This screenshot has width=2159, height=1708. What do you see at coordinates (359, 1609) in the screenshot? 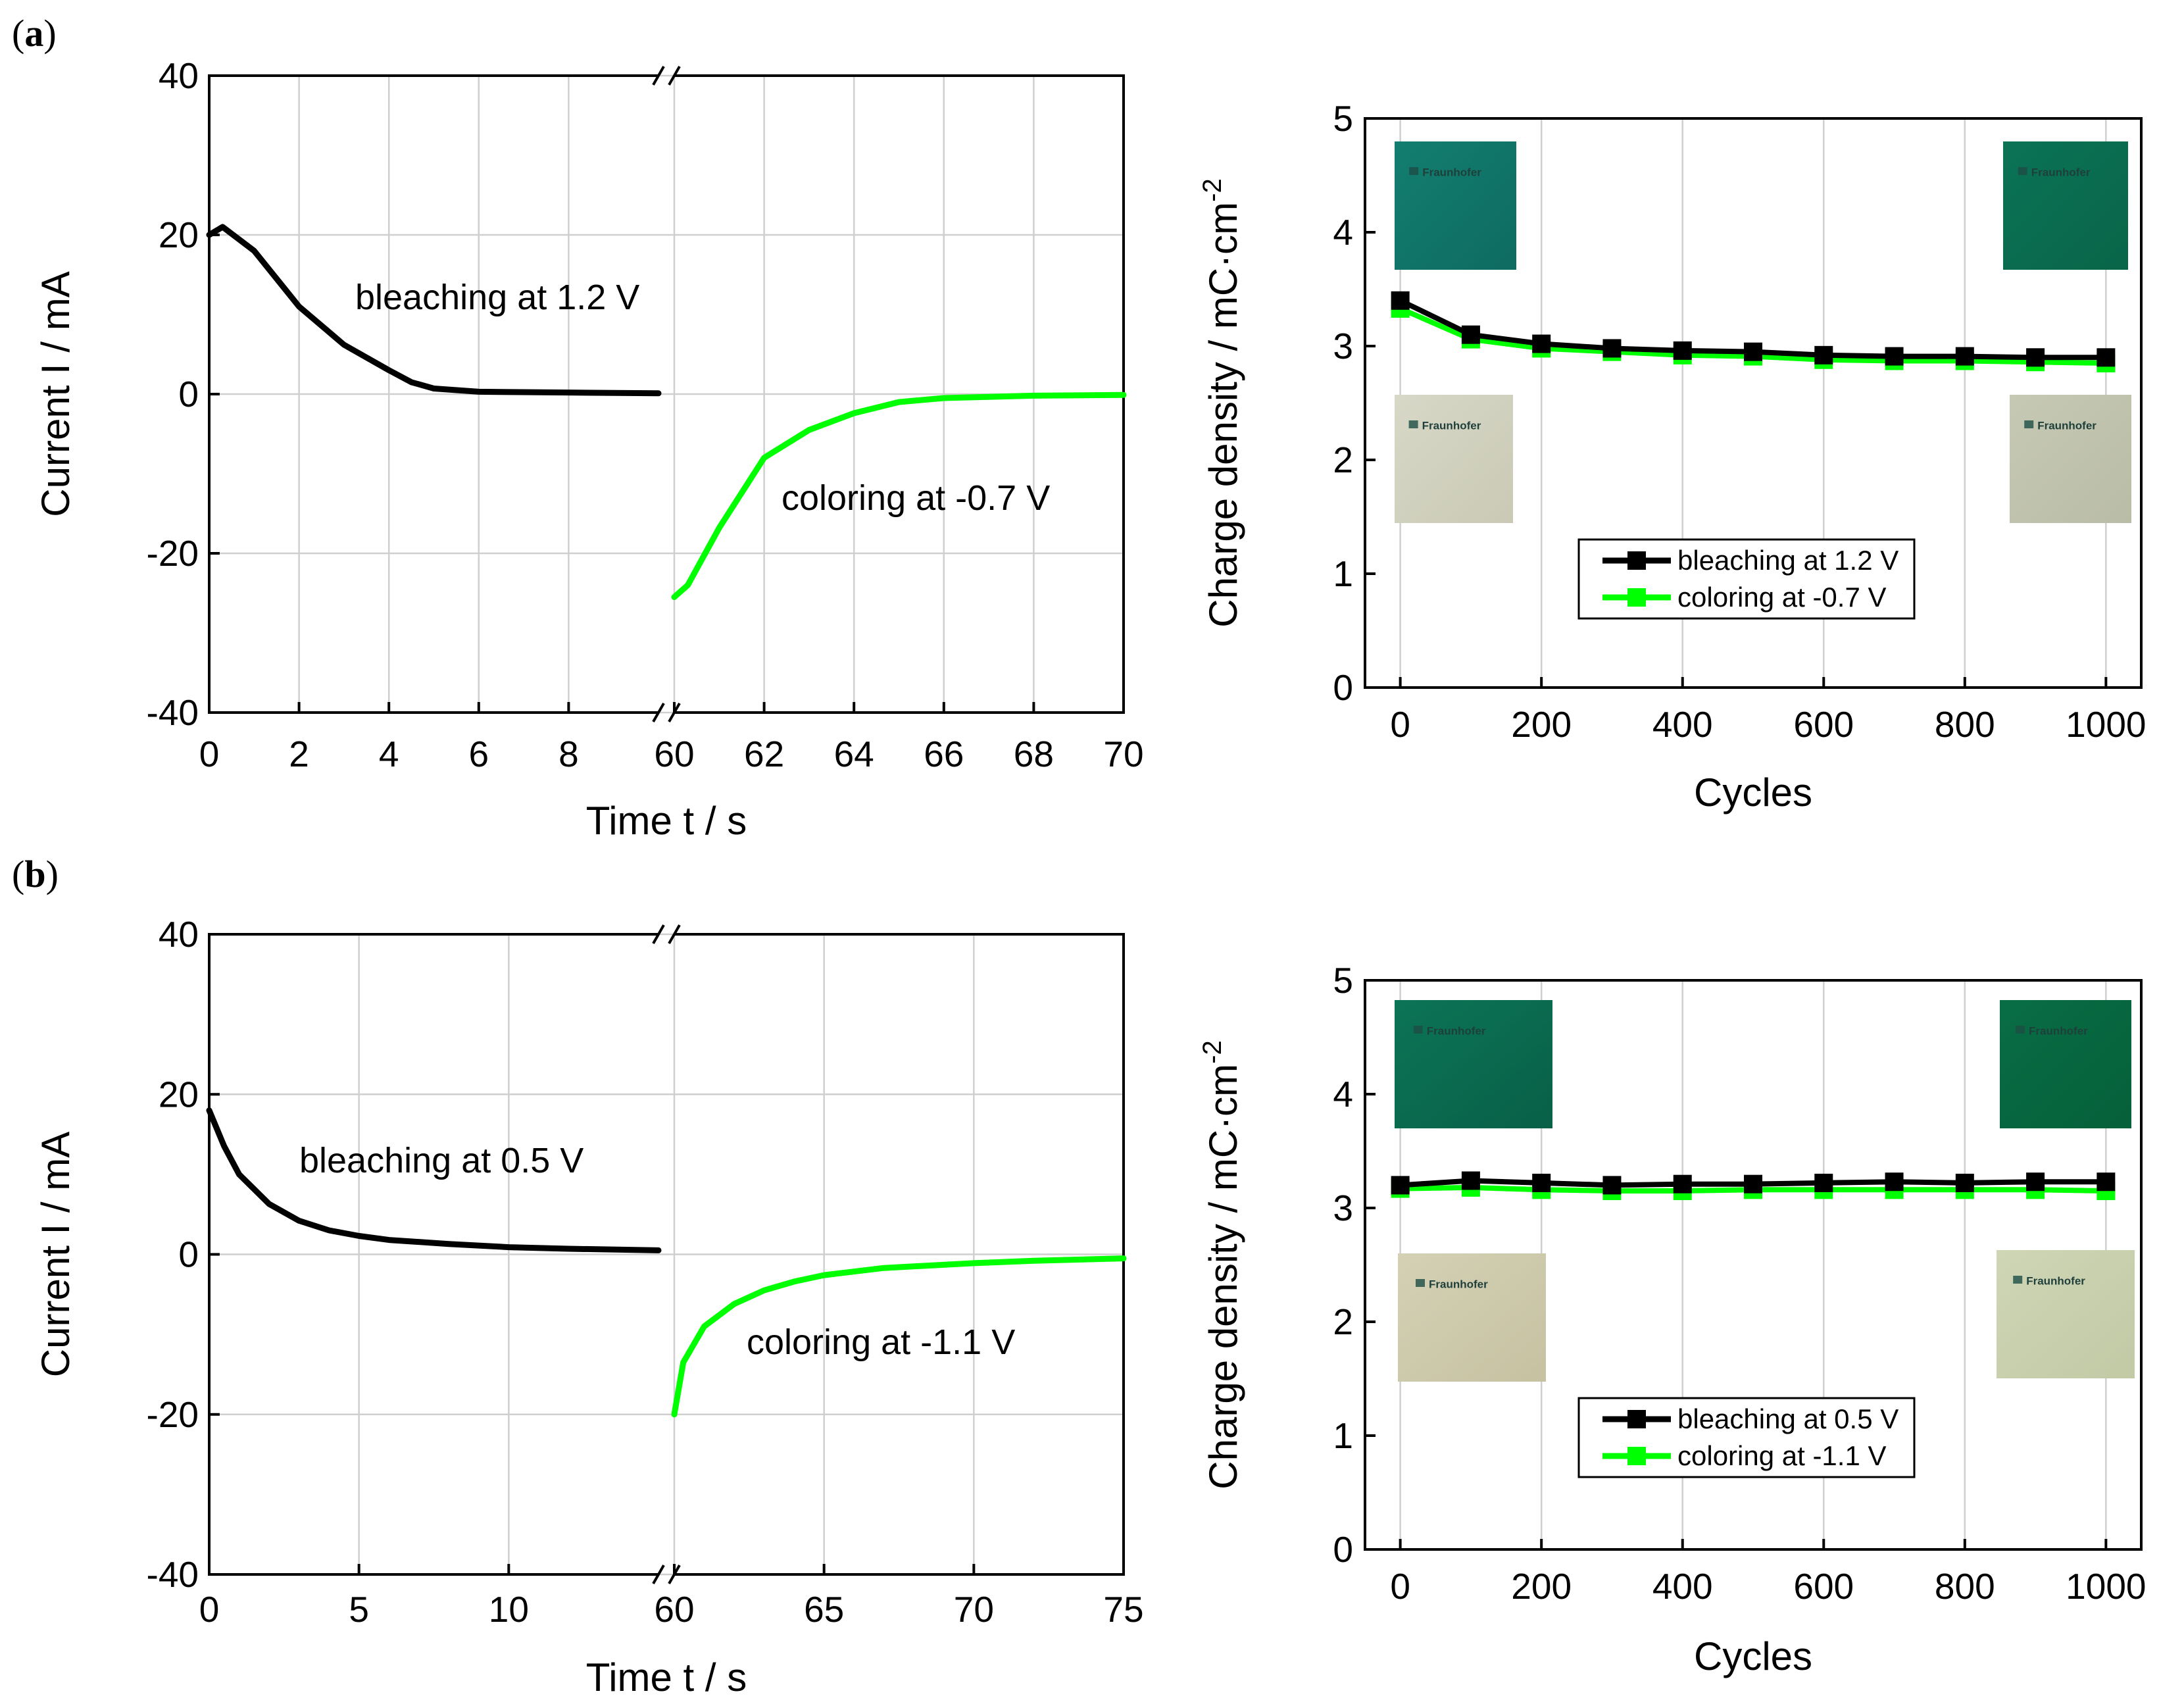
I see `x-tick-label: 5` at bounding box center [359, 1609].